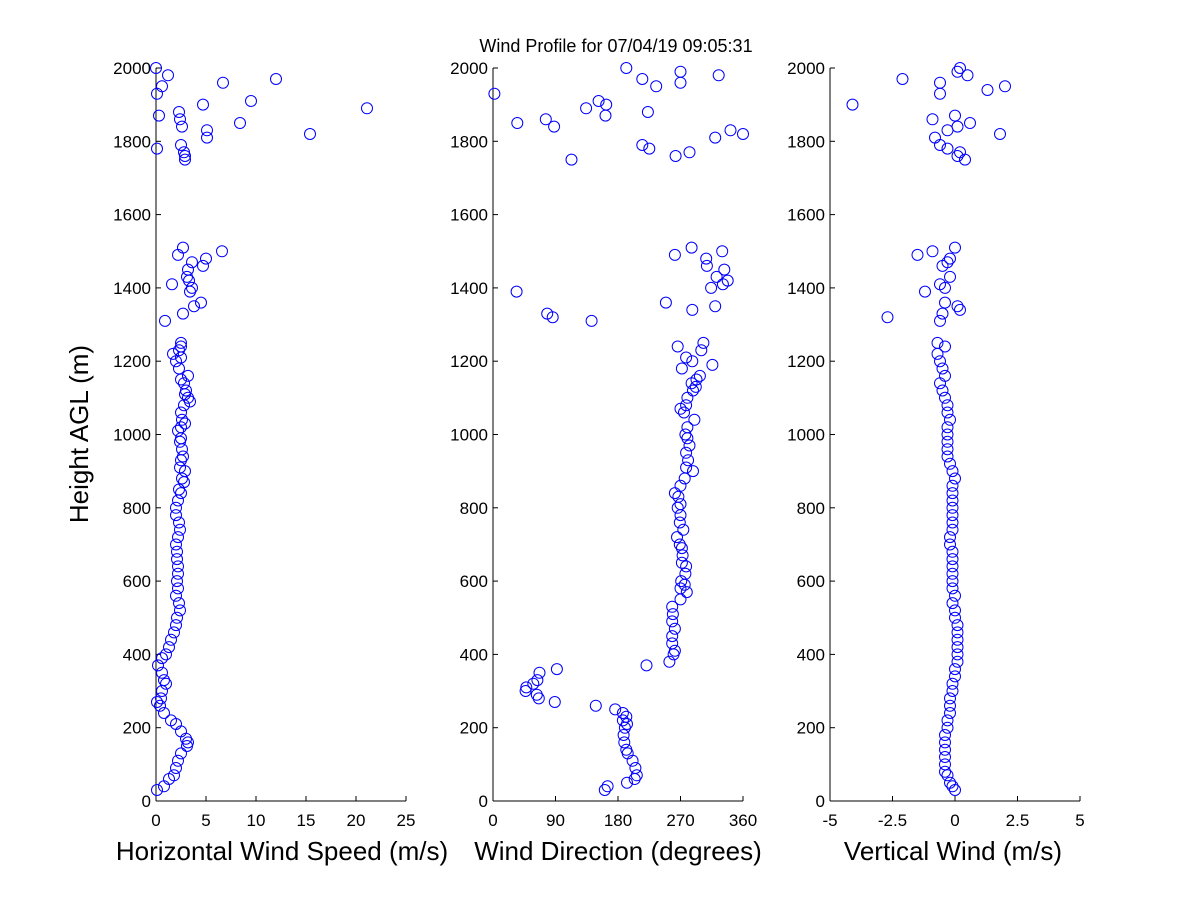 The height and width of the screenshot is (900, 1200). I want to click on y-tick-label: 400, so click(137, 654).